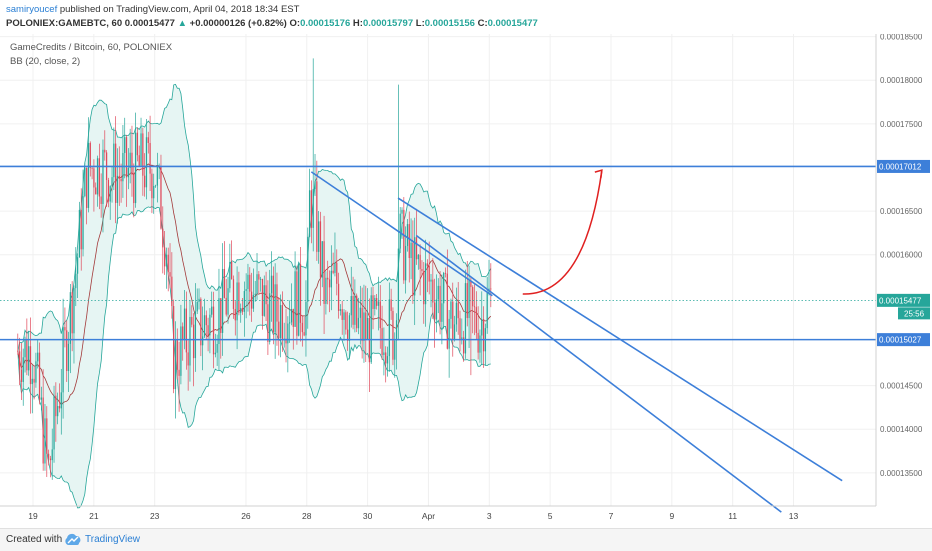 Image resolution: width=932 pixels, height=551 pixels. I want to click on symbol-label: POLONIEX:GAMEBTC, 60, so click(64, 23).